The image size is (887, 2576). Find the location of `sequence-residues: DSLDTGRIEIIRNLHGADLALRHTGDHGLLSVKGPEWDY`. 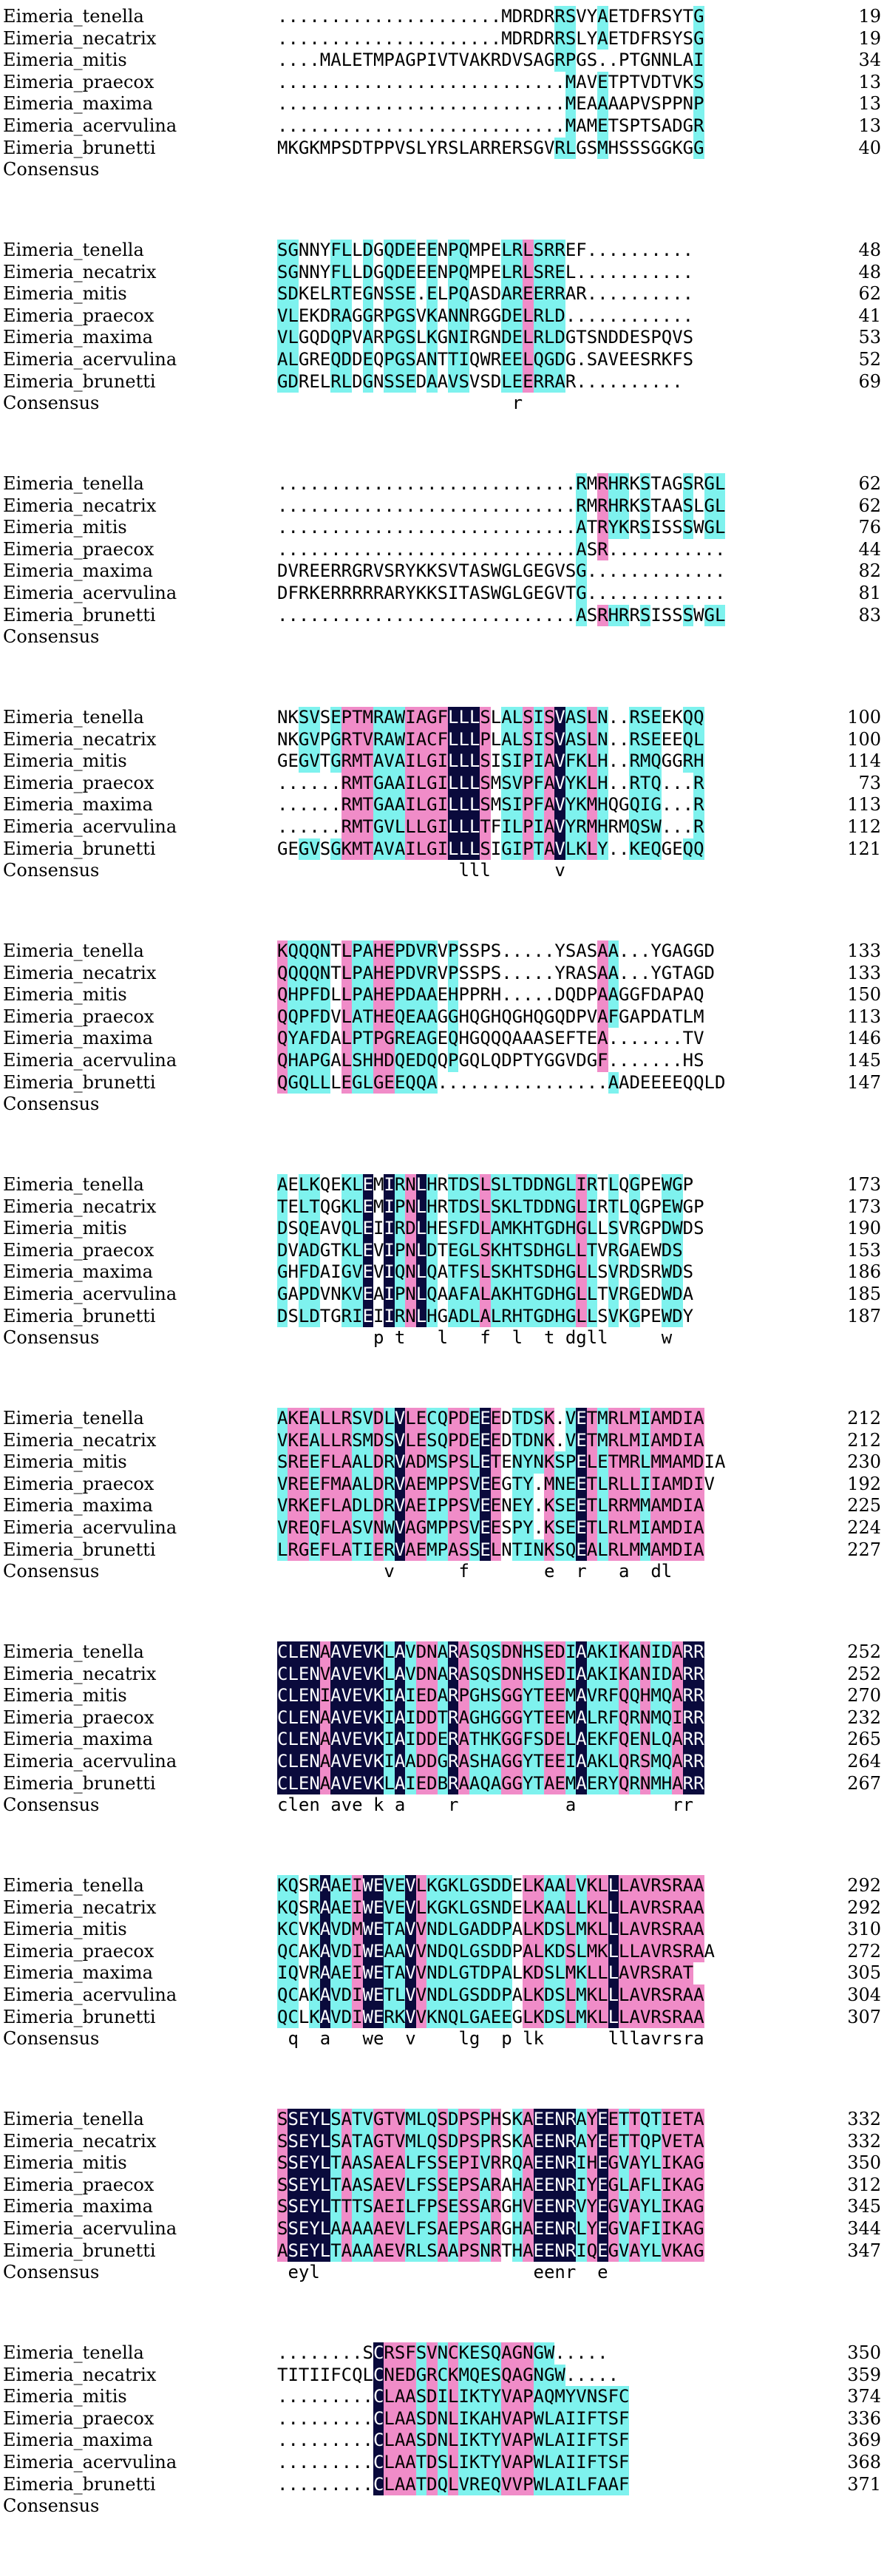

sequence-residues: DSLDTGRIEIIRNLHGADLALRHTGDHGLLSVKGPEWDY is located at coordinates (485, 1316).